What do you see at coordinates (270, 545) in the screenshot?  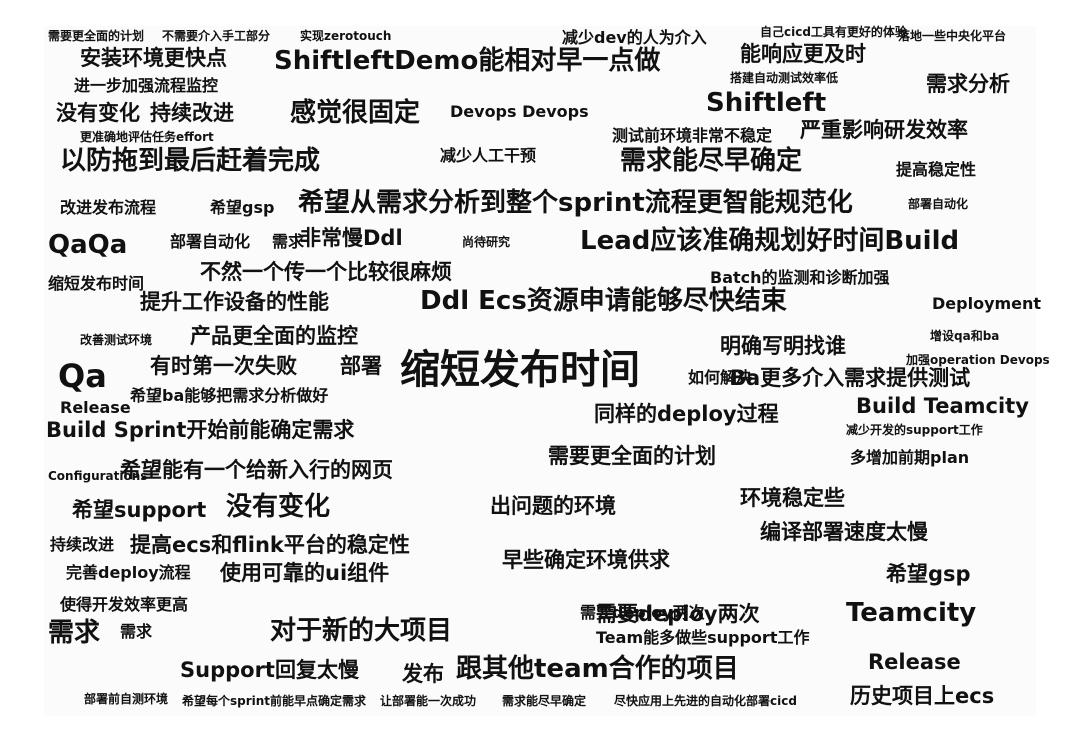 I see `word-cloud-term: 提高ecs和flink平台的稳定性` at bounding box center [270, 545].